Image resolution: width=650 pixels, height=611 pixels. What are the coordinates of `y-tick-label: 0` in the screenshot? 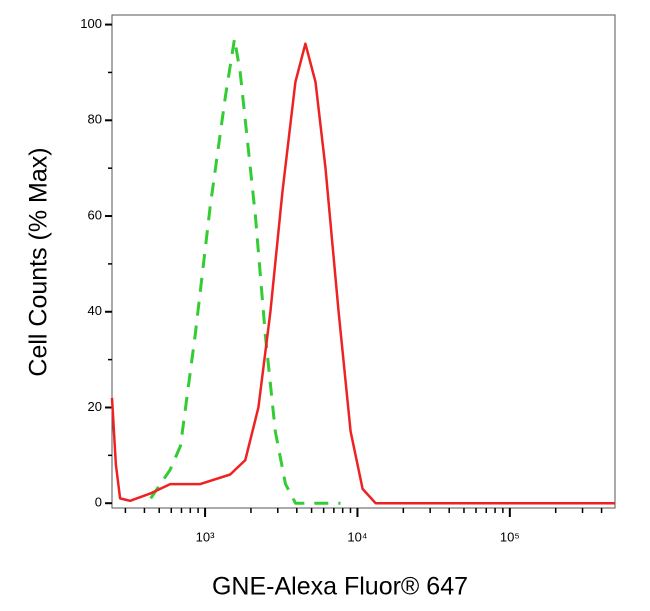 It's located at (98, 502).